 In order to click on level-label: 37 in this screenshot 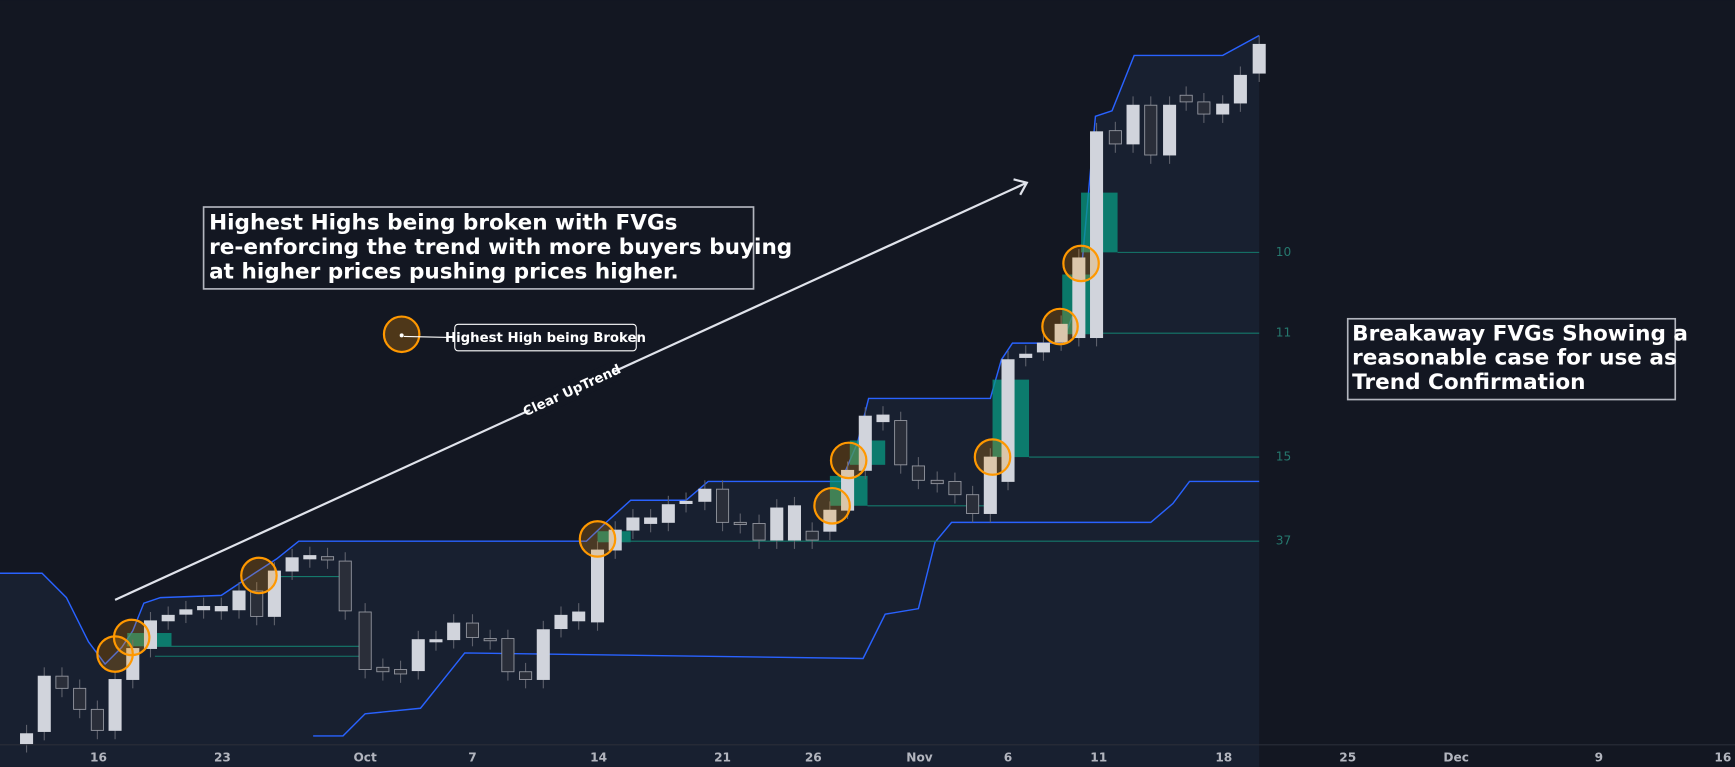, I will do `click(1283, 541)`.